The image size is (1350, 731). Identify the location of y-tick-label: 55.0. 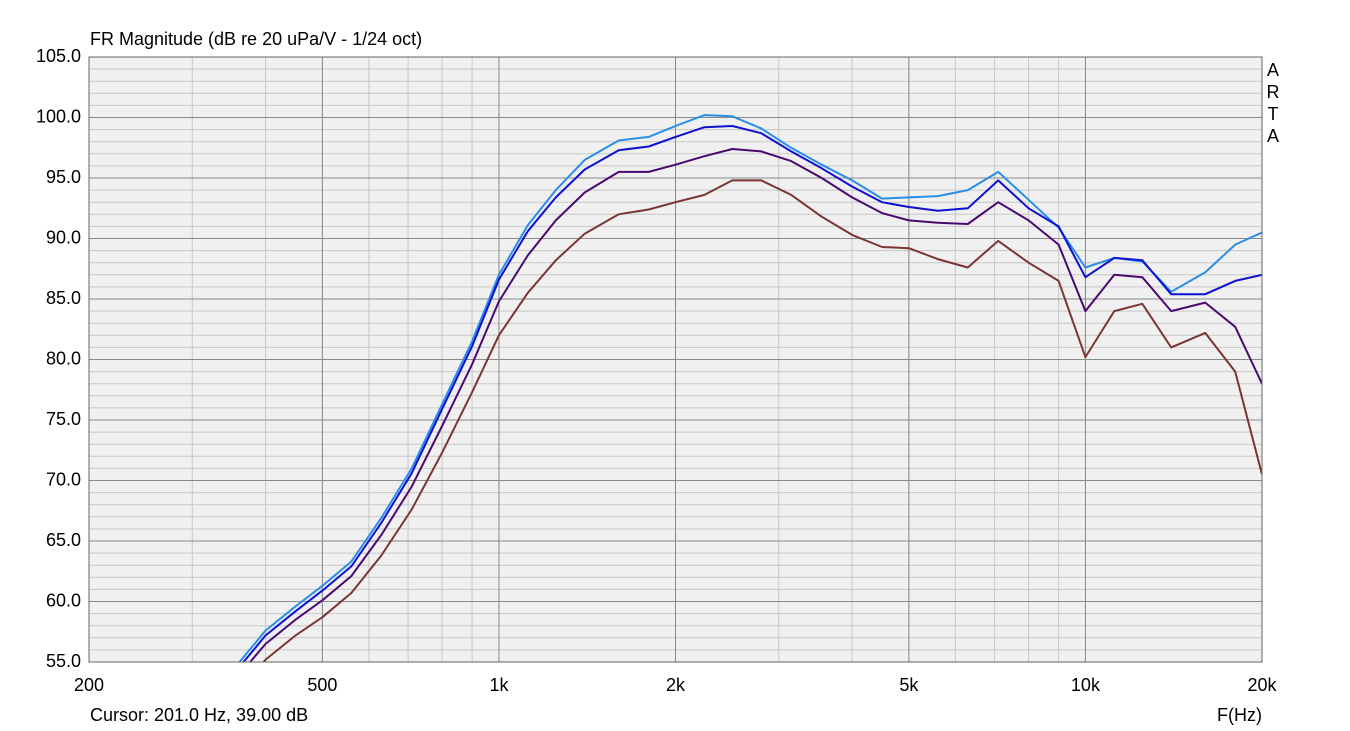
(63, 661).